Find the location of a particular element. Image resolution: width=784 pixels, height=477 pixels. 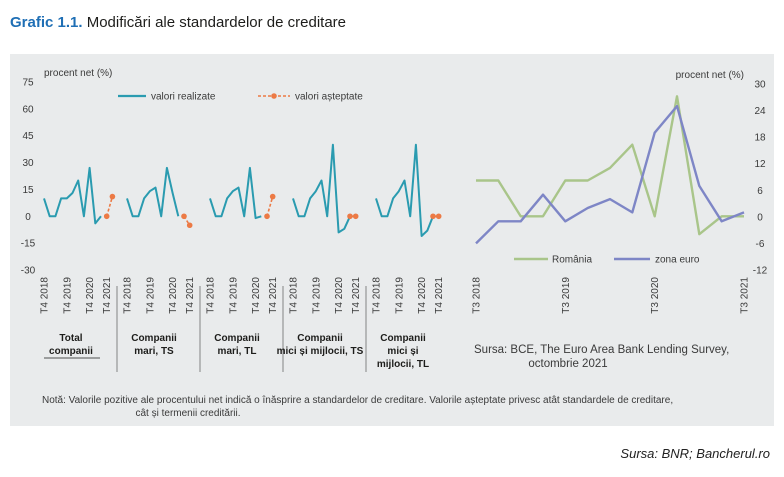

right-y-tick: 12 is located at coordinates (760, 164).